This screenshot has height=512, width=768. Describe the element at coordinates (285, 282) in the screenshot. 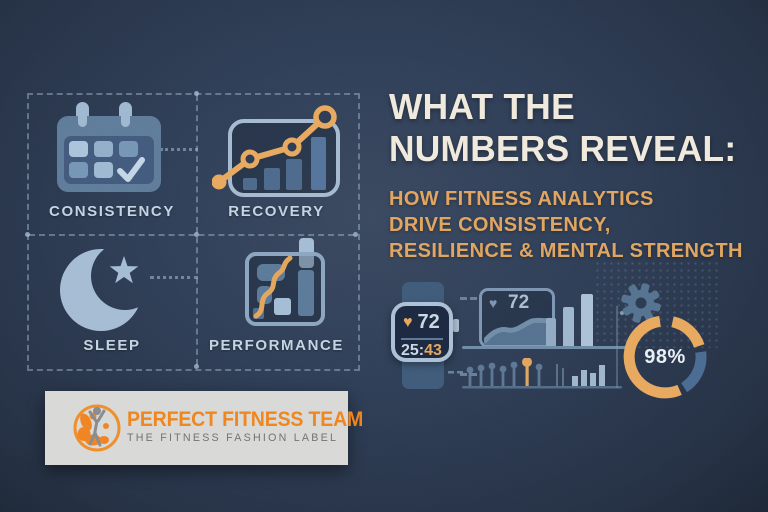

I see `performance-chart-icon` at that location.